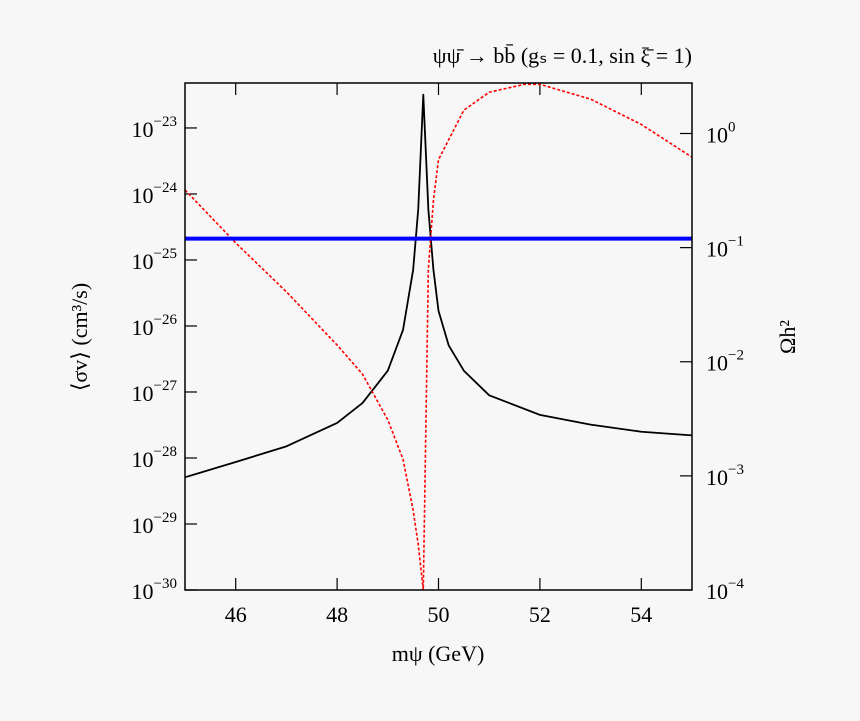 The height and width of the screenshot is (721, 860). What do you see at coordinates (725, 248) in the screenshot?
I see `y2-tick-label: 10⁻¹` at bounding box center [725, 248].